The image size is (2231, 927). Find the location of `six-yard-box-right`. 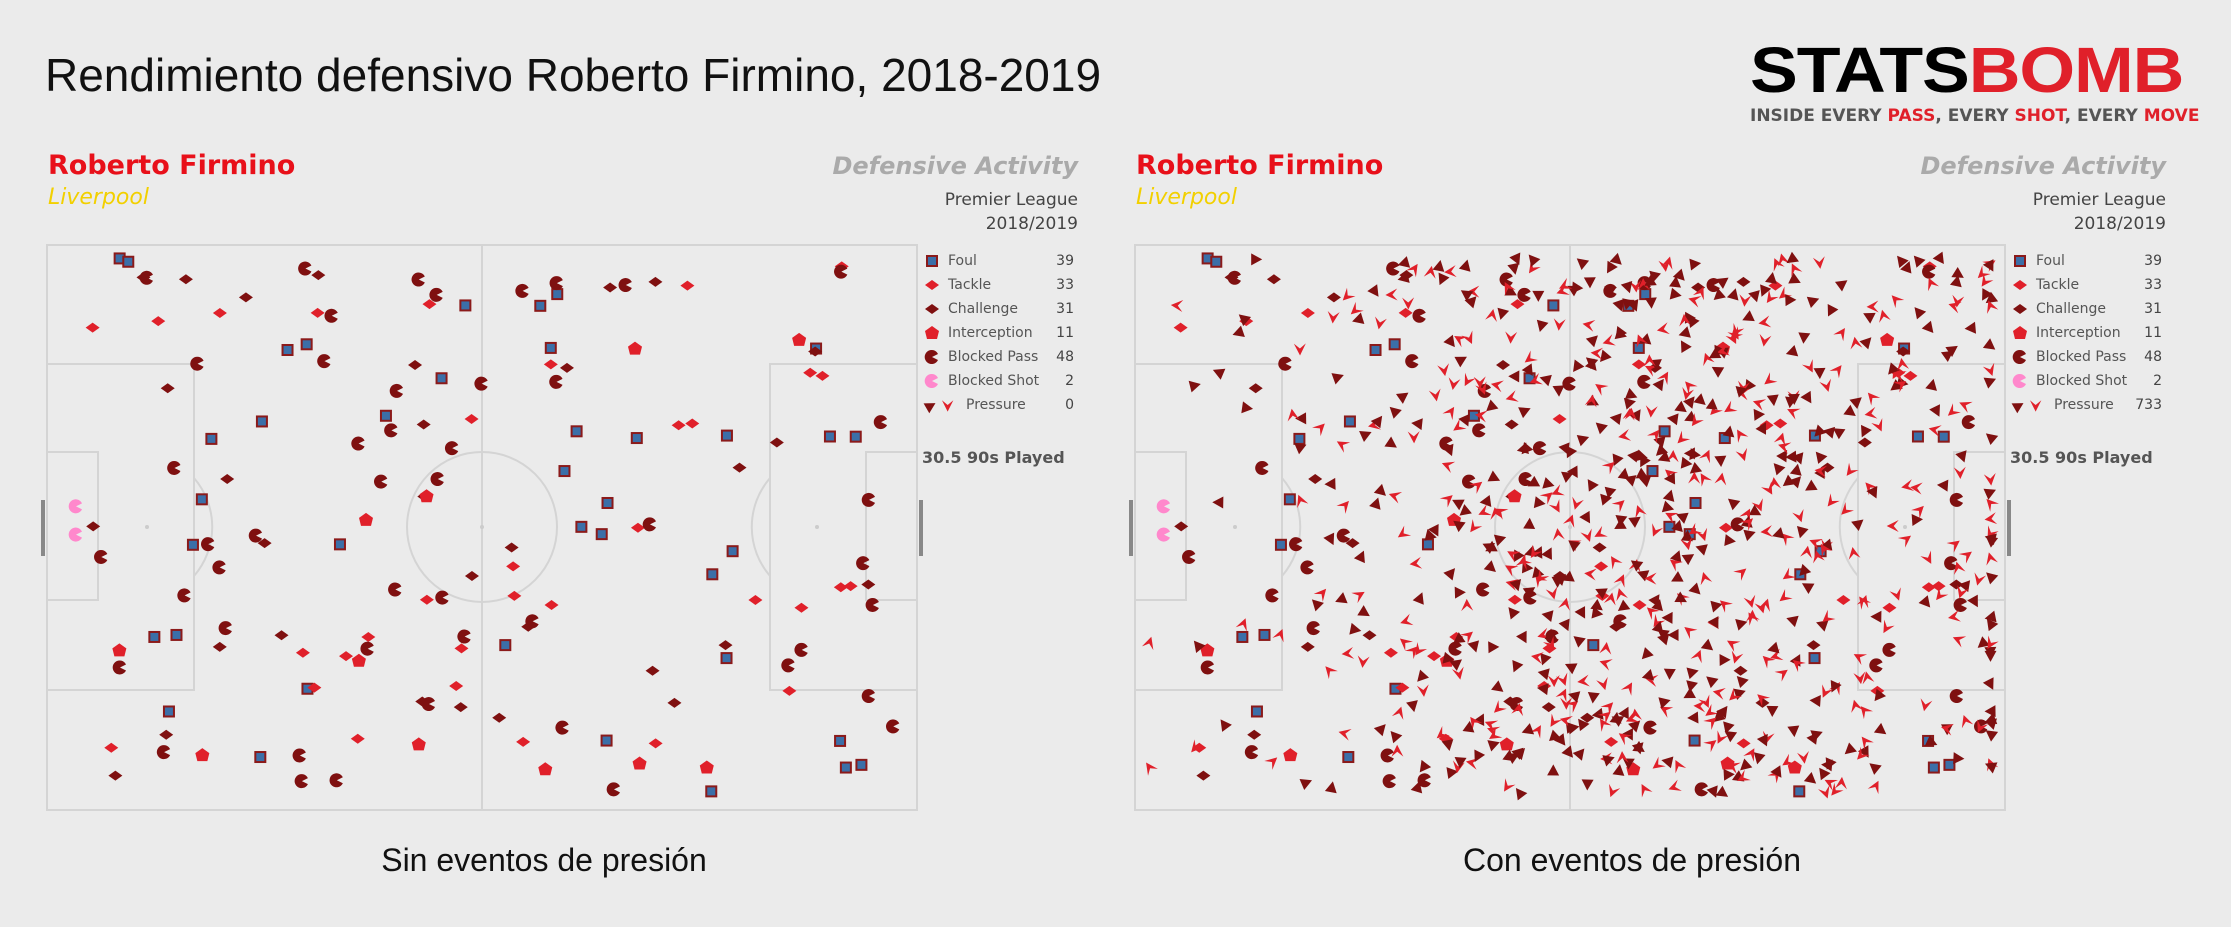

six-yard-box-right is located at coordinates (1979, 526).